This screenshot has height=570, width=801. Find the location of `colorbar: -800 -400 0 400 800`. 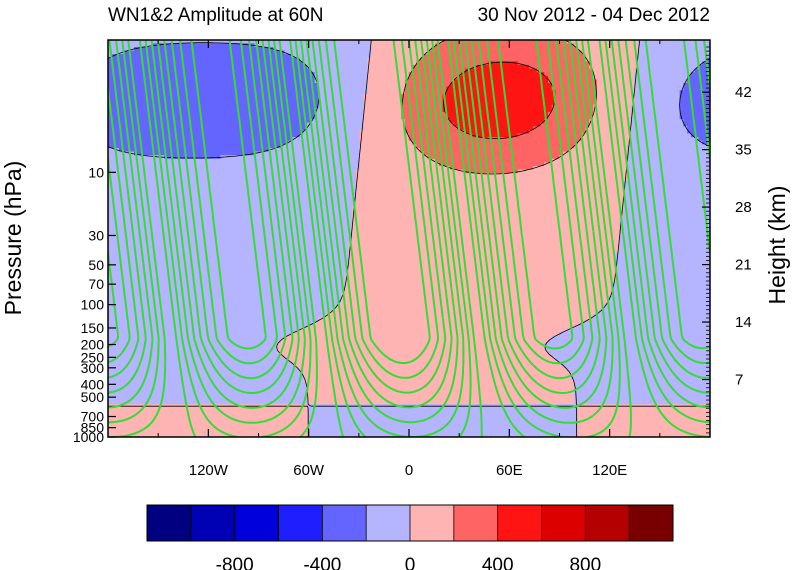

colorbar: -800 -400 0 400 800 is located at coordinates (410, 537).